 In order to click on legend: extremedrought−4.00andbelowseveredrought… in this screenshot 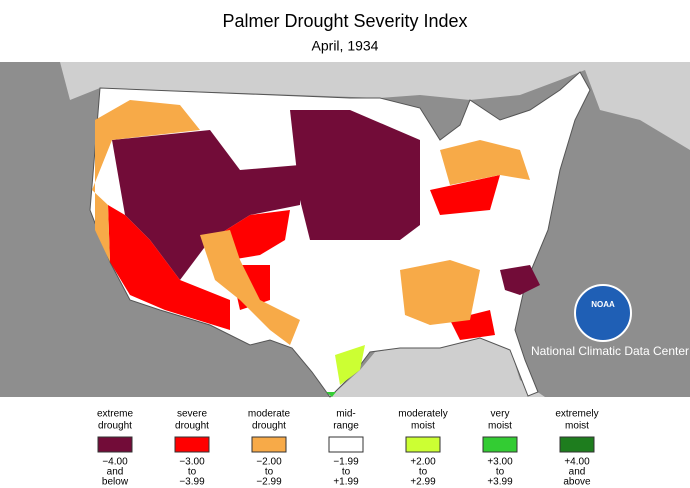, I will do `click(348, 448)`.